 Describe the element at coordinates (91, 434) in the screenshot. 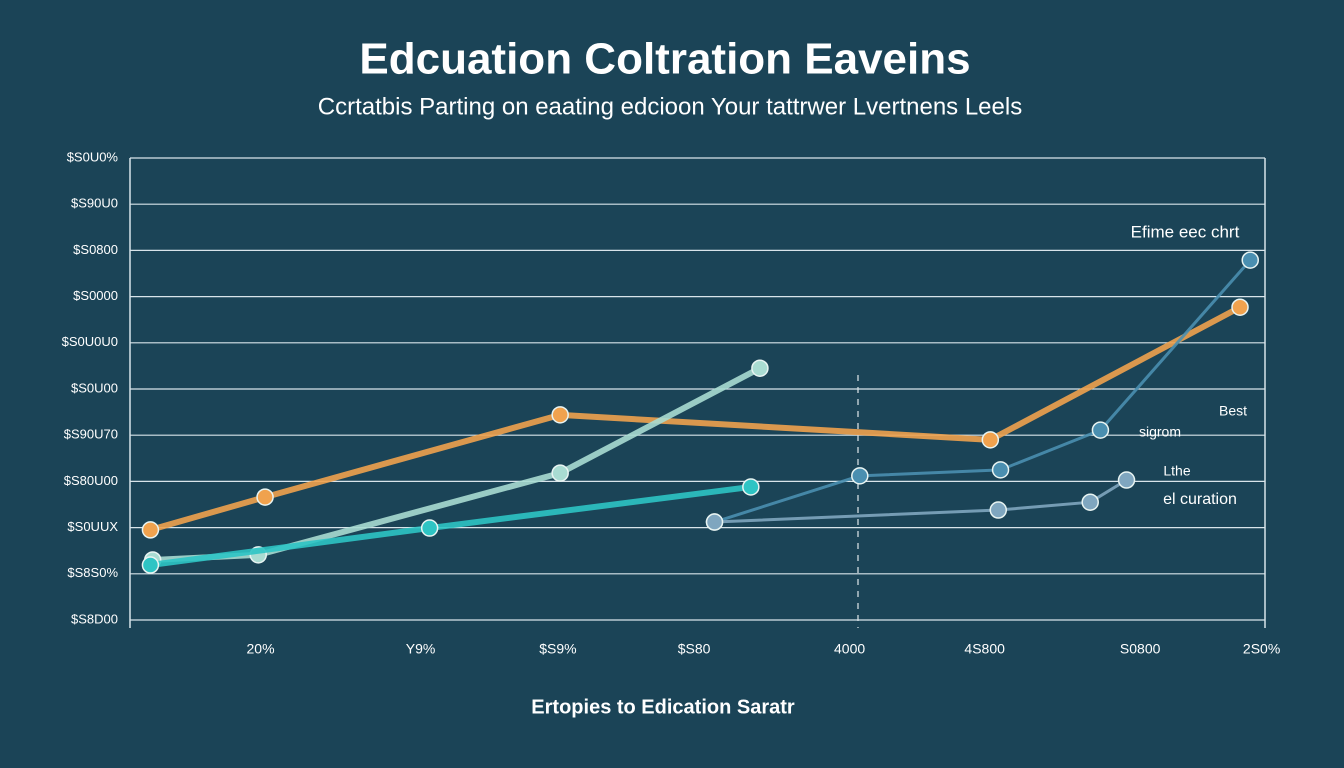

I see `y-tick-label: $S90U70` at that location.